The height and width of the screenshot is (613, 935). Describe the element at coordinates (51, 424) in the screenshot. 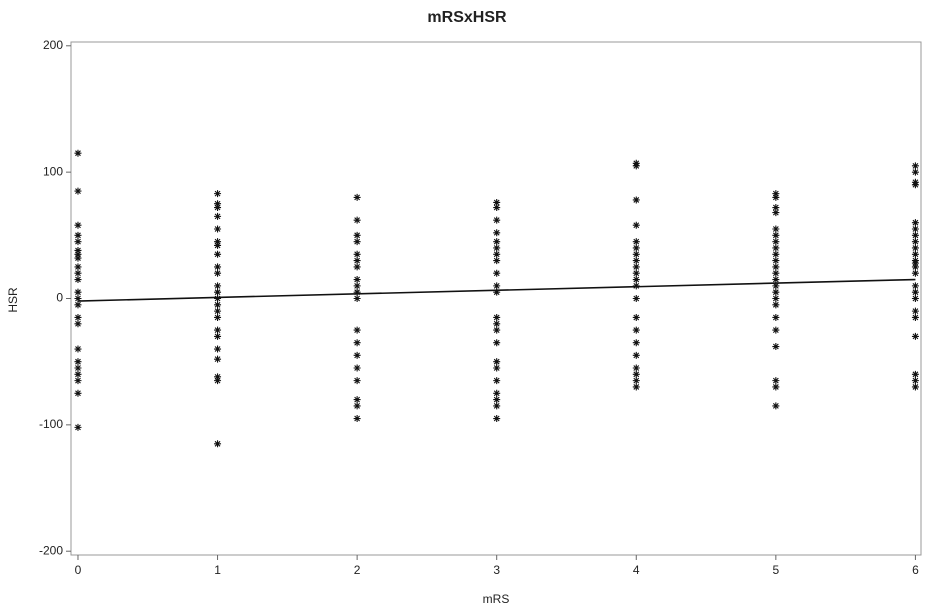

I see `y-tick-label: -100` at that location.